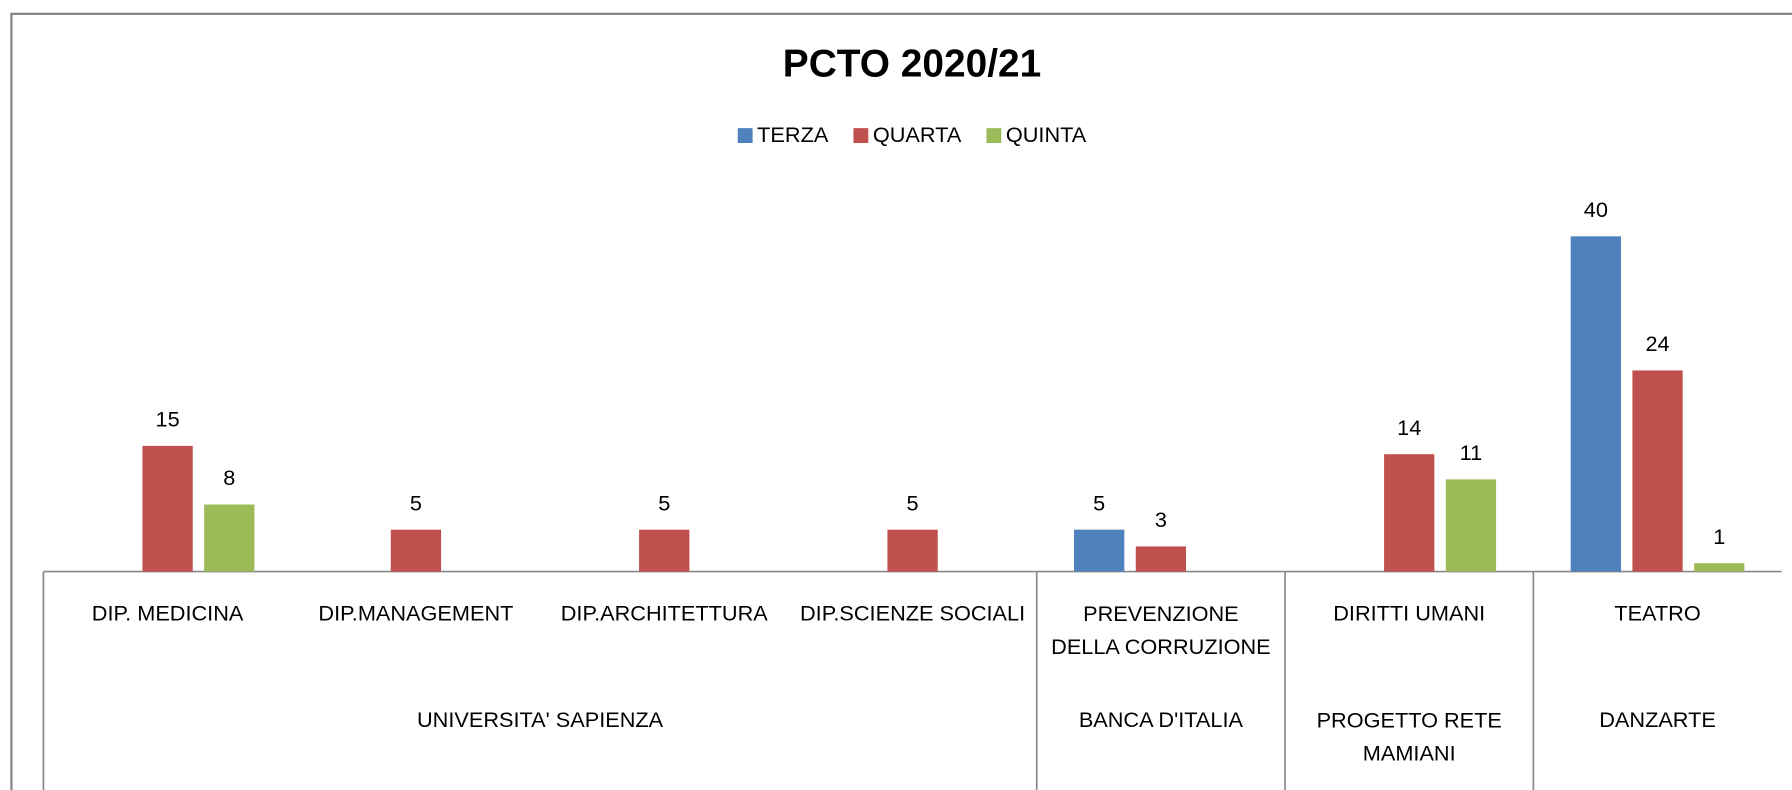 This screenshot has width=1792, height=790. Describe the element at coordinates (1161, 519) in the screenshot. I see `data-label: 3` at that location.